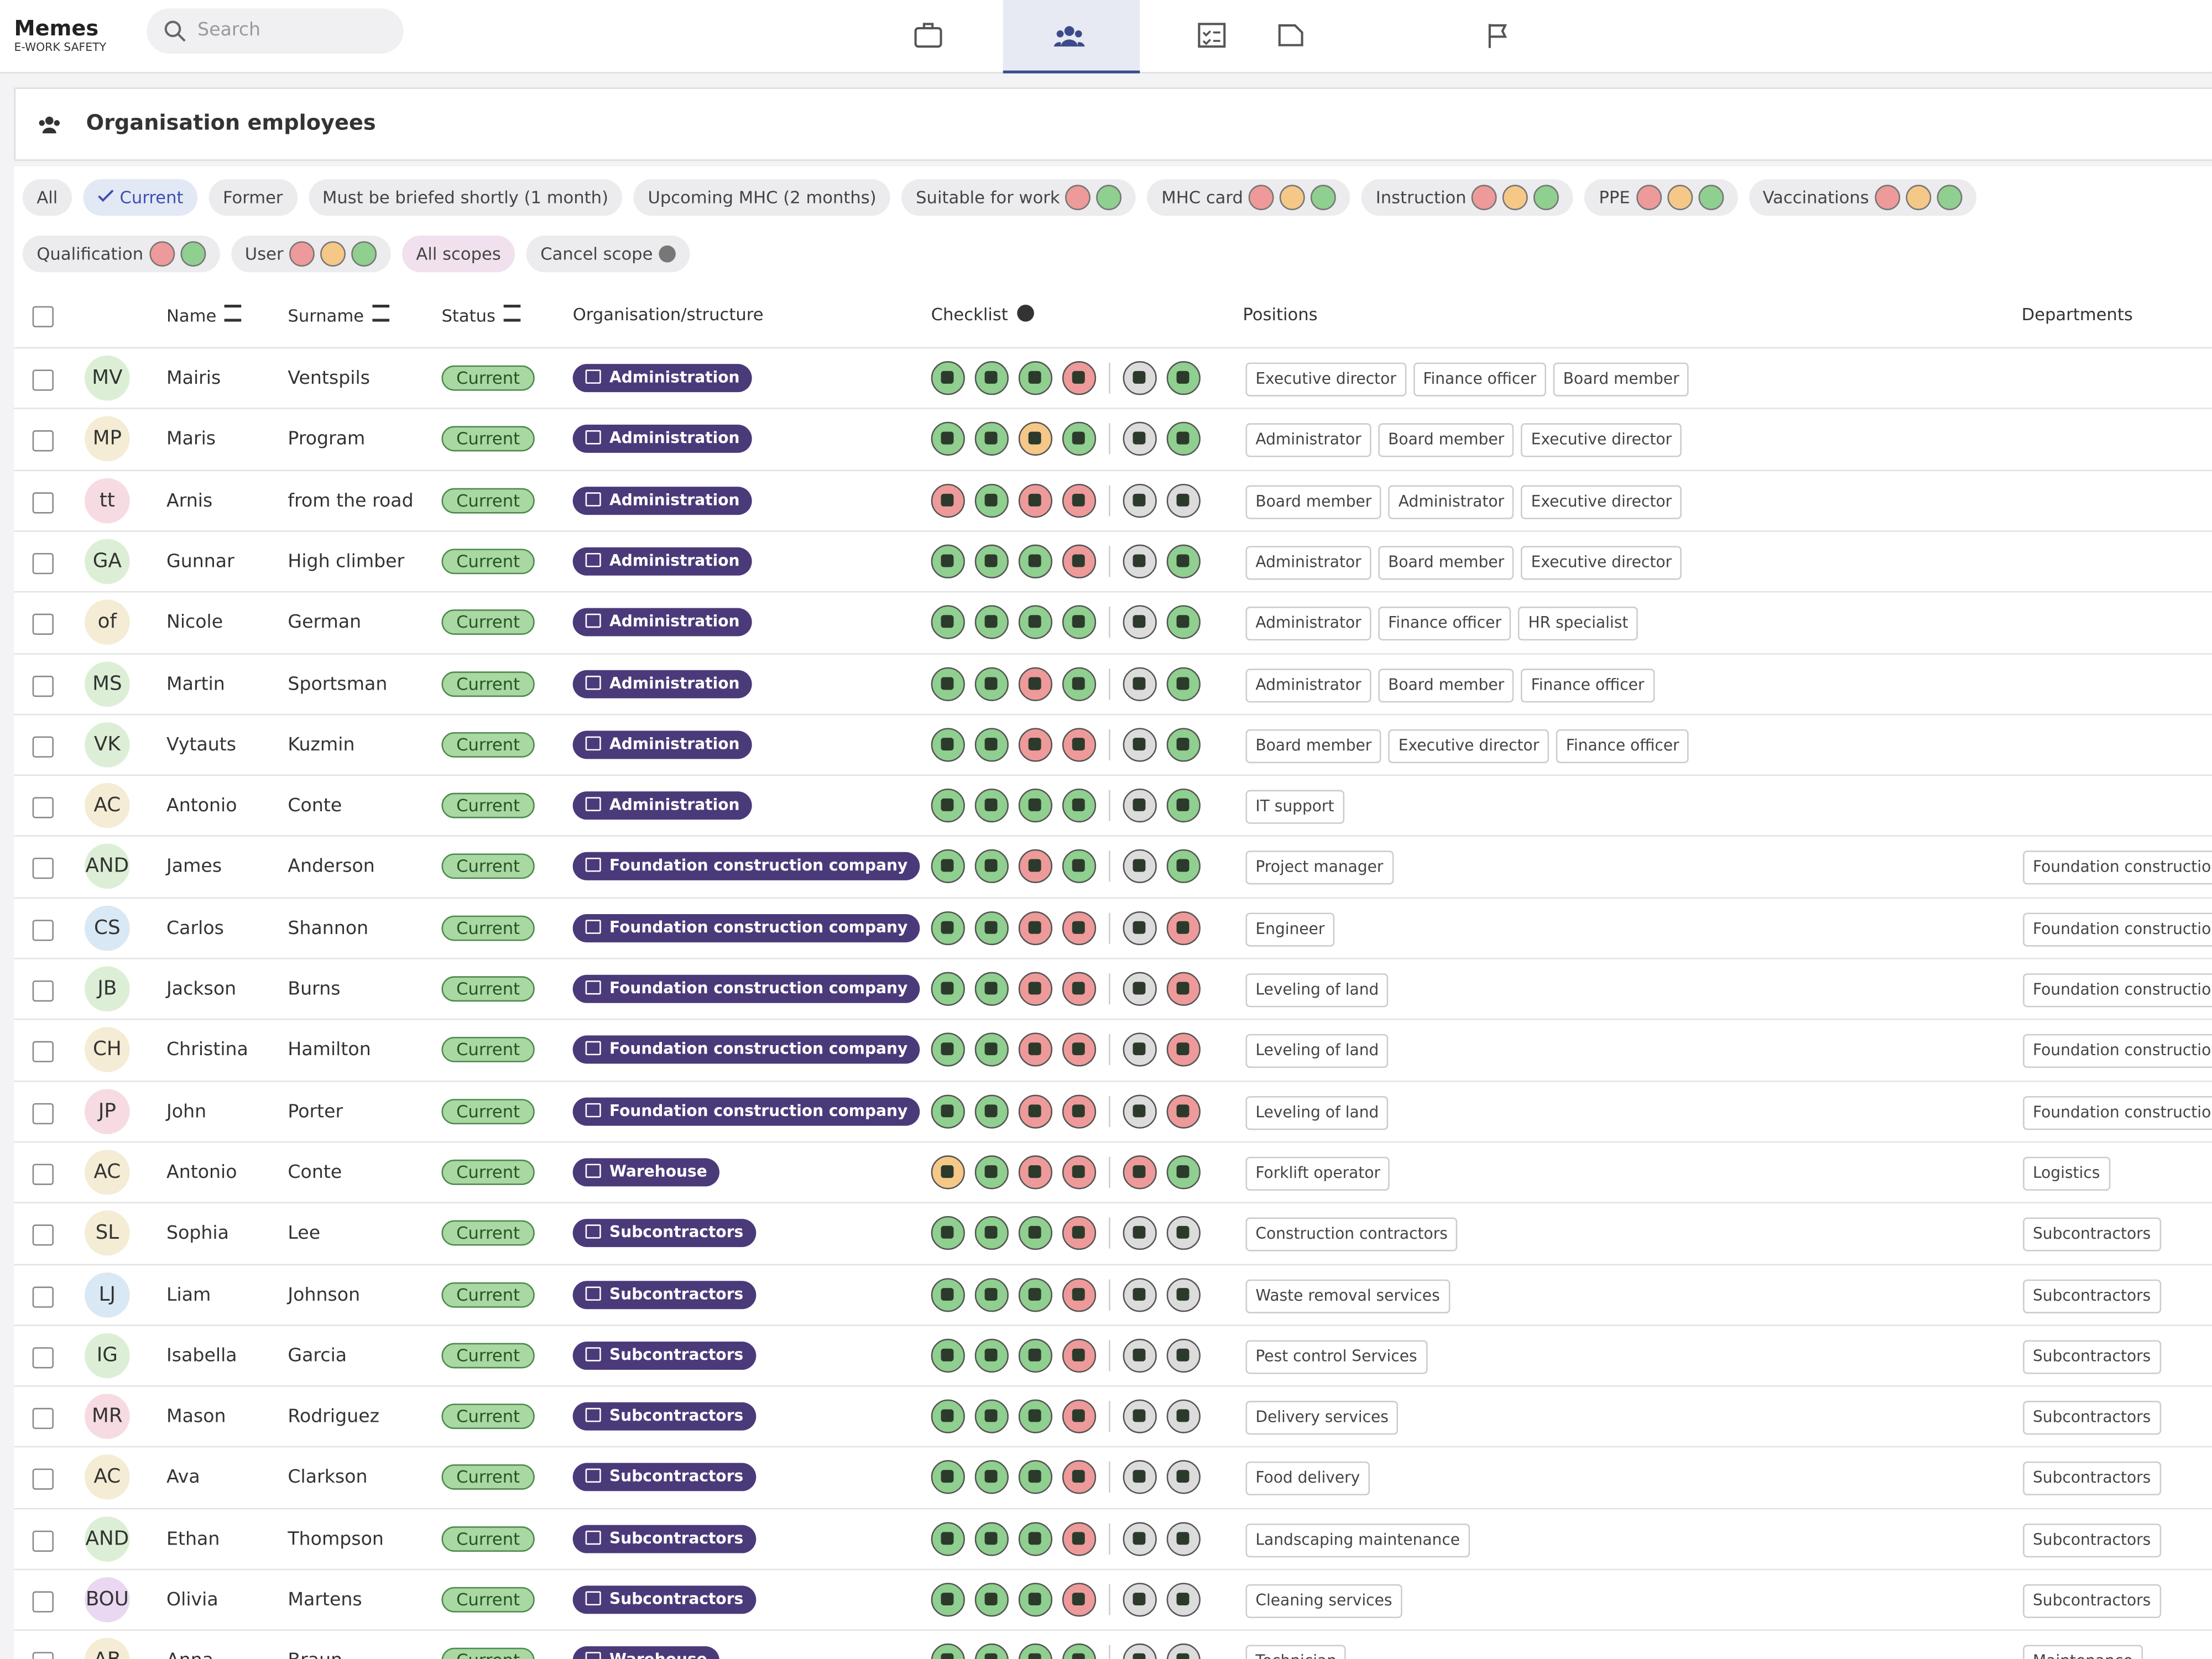 Image resolution: width=2212 pixels, height=1659 pixels. What do you see at coordinates (253, 198) in the screenshot?
I see `filter-chip: Former` at bounding box center [253, 198].